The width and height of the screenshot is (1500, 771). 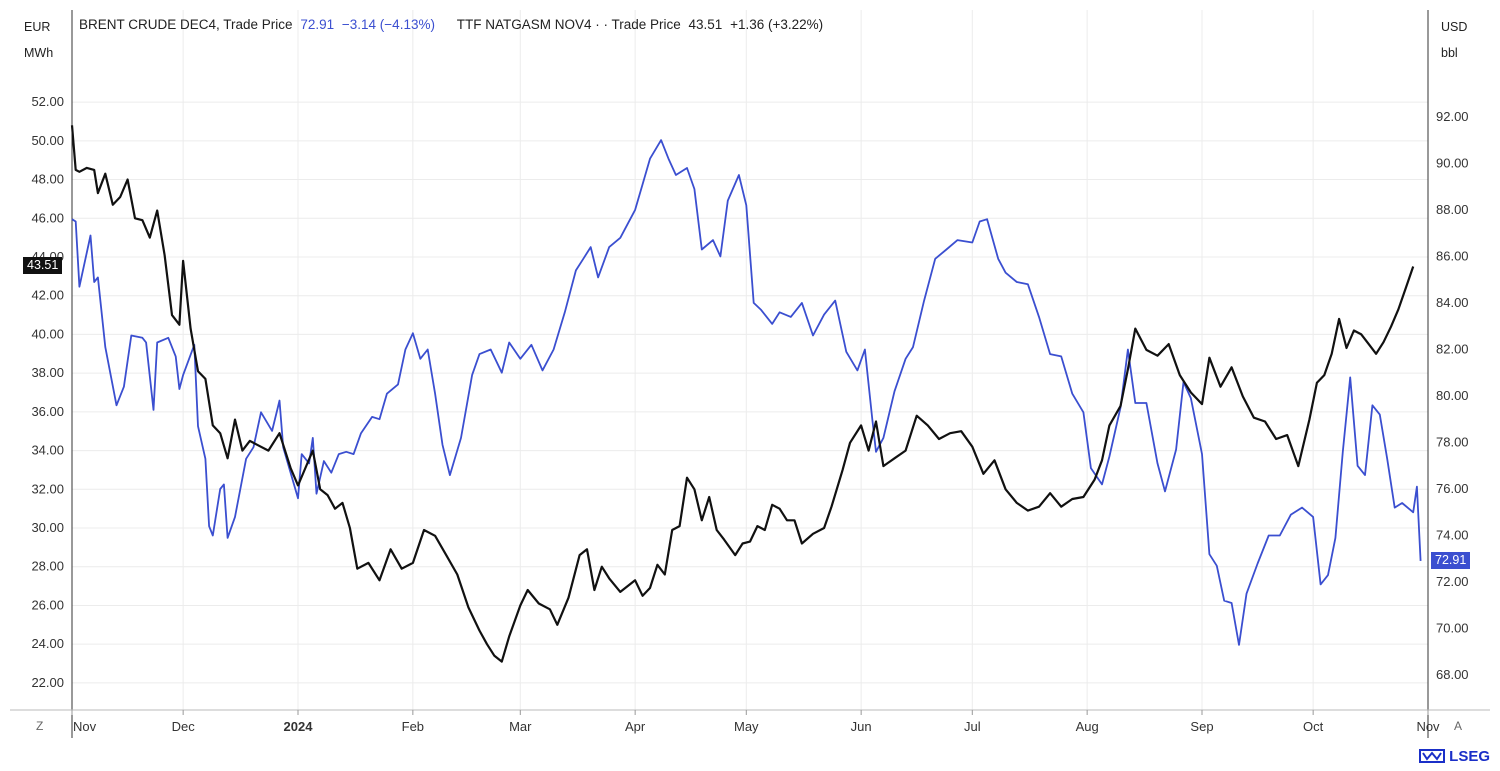 I want to click on left-axis-tick-label: 38.00, so click(x=47, y=372).